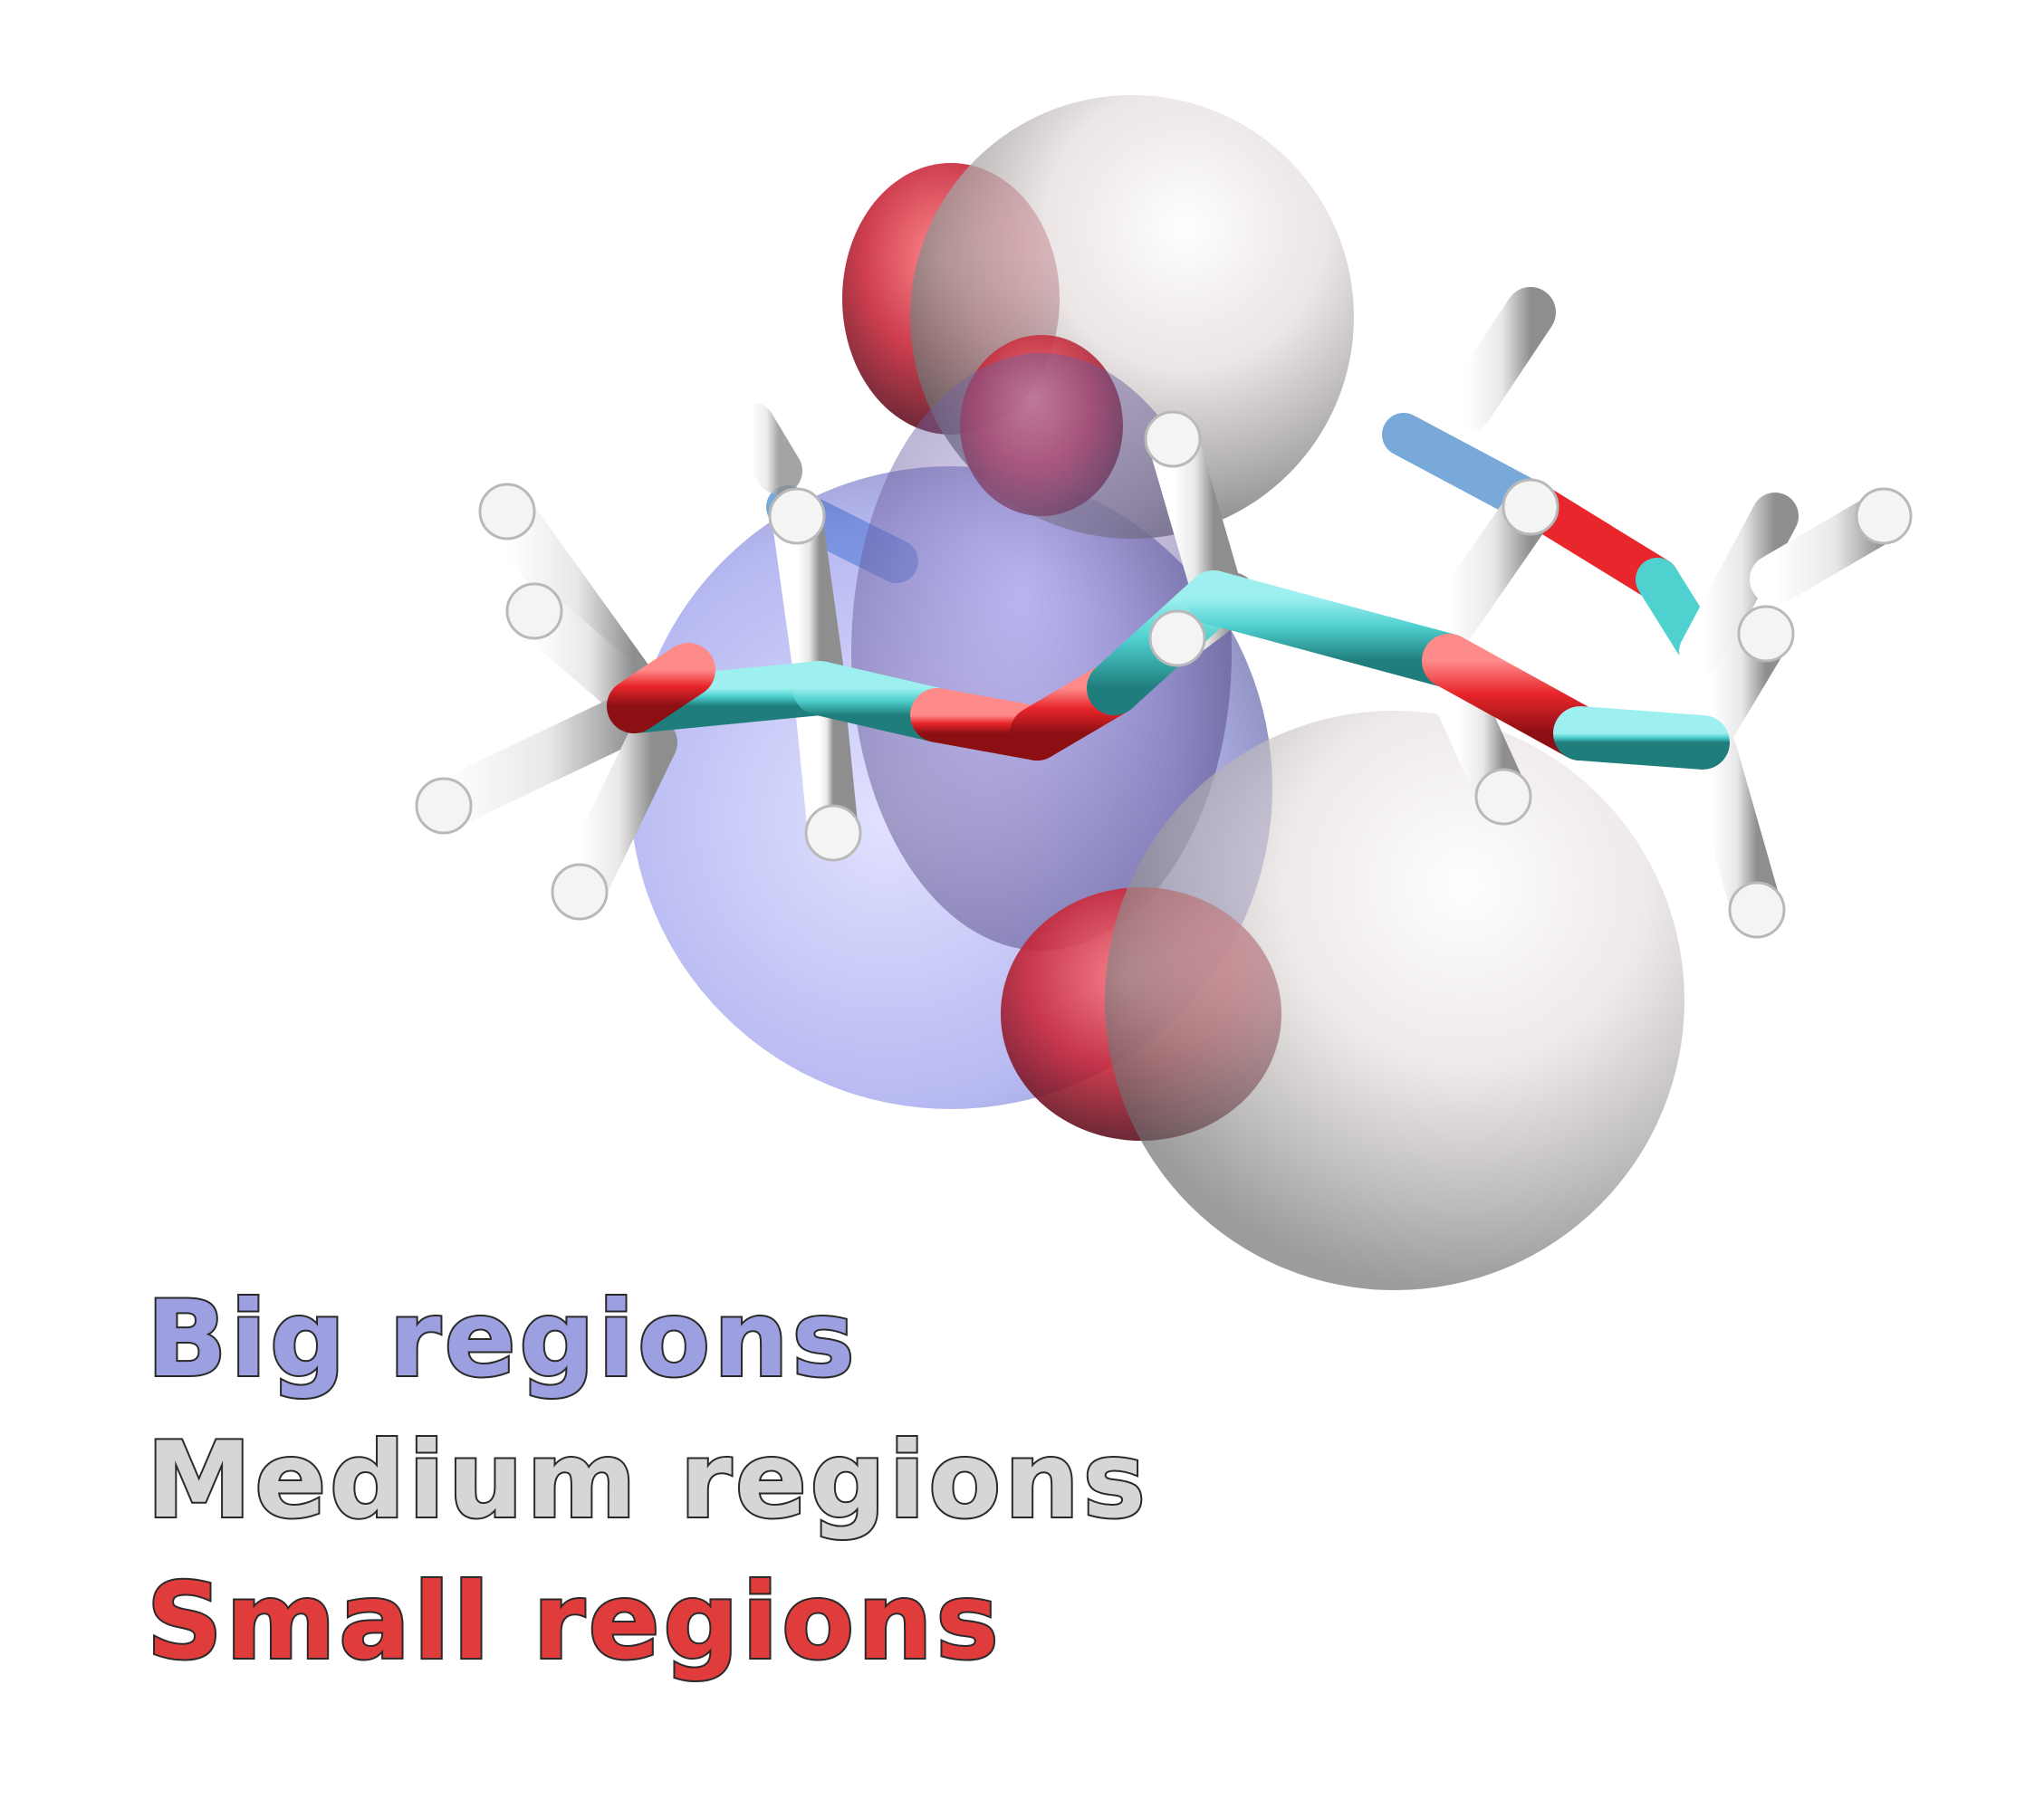 This screenshot has height=1799, width=2044. Describe the element at coordinates (502, 1340) in the screenshot. I see `legend-big-regions: Big regions` at that location.